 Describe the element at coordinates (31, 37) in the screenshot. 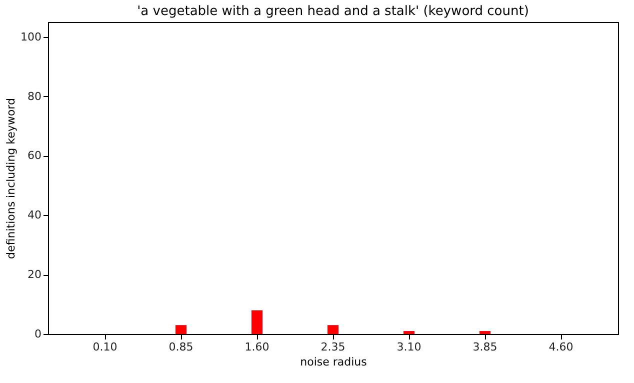

I see `y-tick-label: 100` at that location.